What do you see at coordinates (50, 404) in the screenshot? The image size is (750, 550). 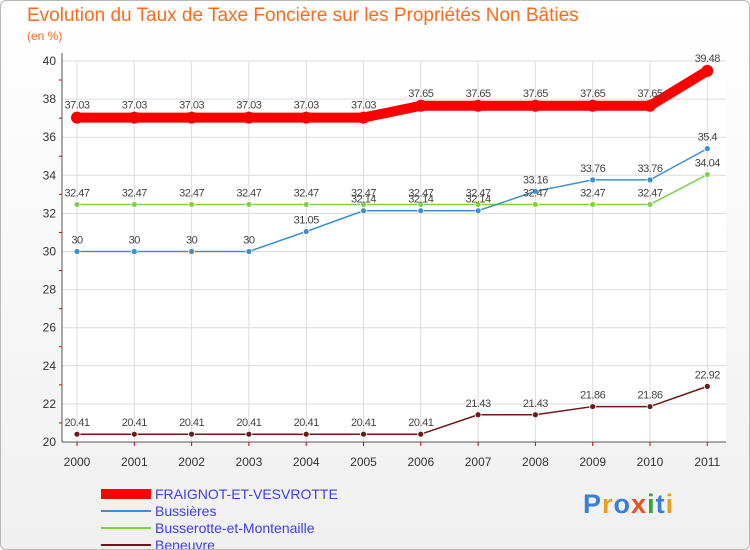 I see `y-tick-label: 22` at bounding box center [50, 404].